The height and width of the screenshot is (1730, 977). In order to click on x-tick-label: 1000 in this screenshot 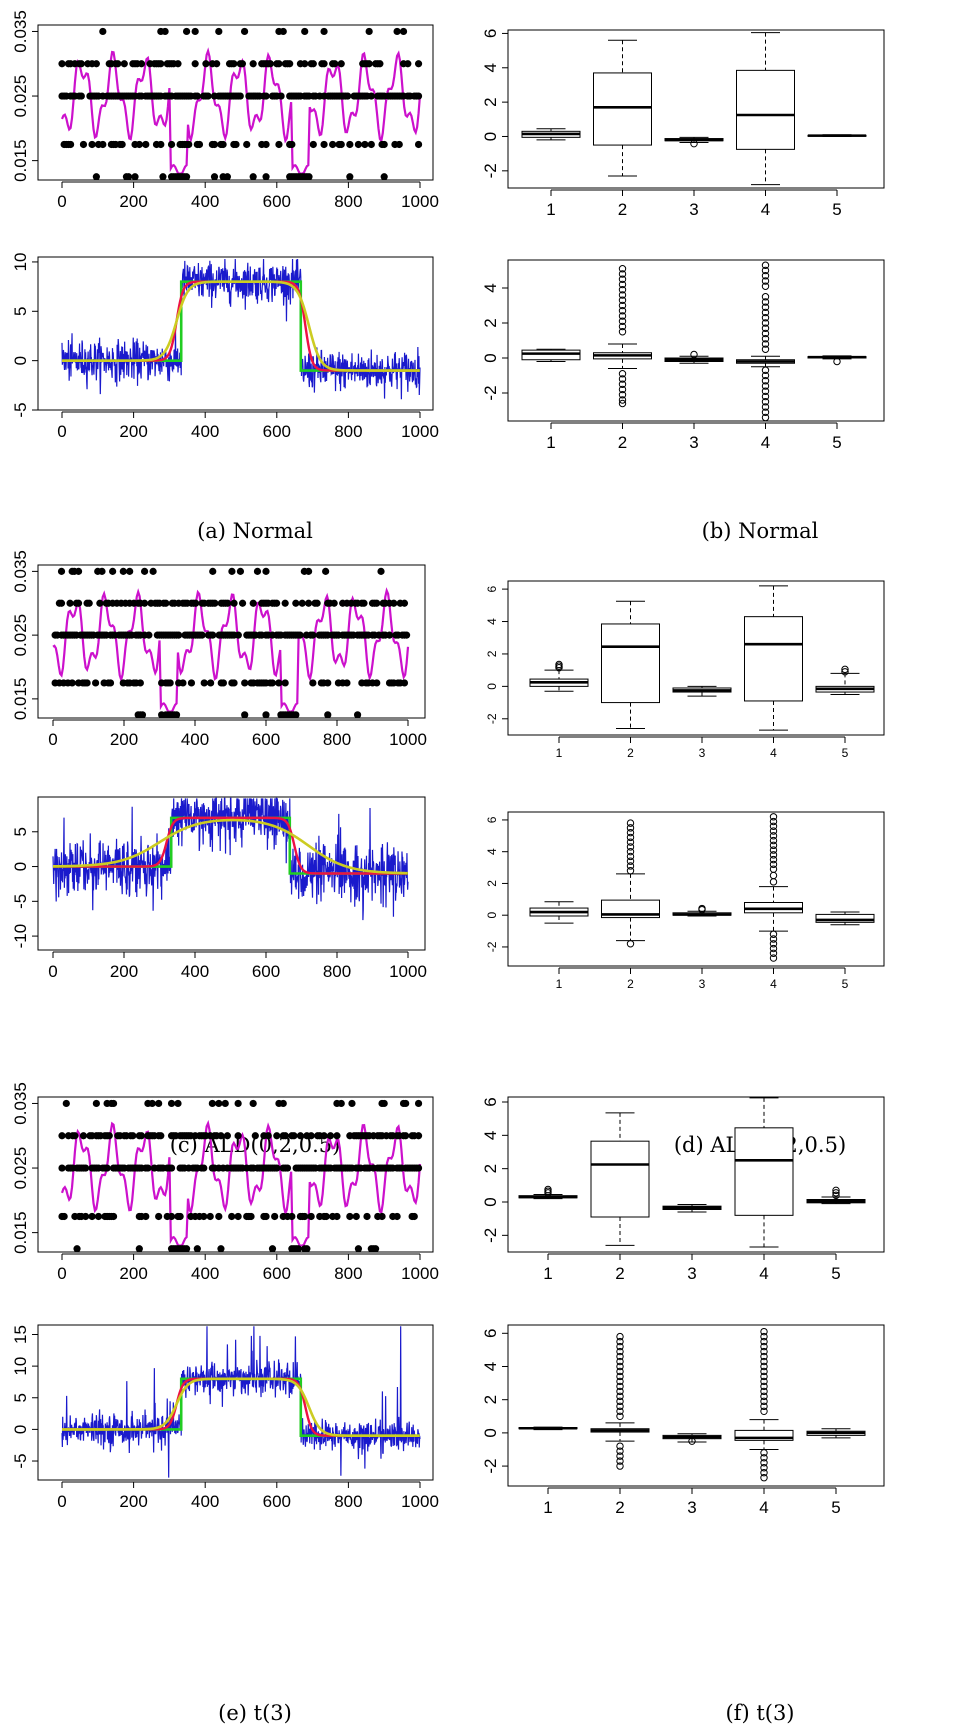, I will do `click(420, 1273)`.